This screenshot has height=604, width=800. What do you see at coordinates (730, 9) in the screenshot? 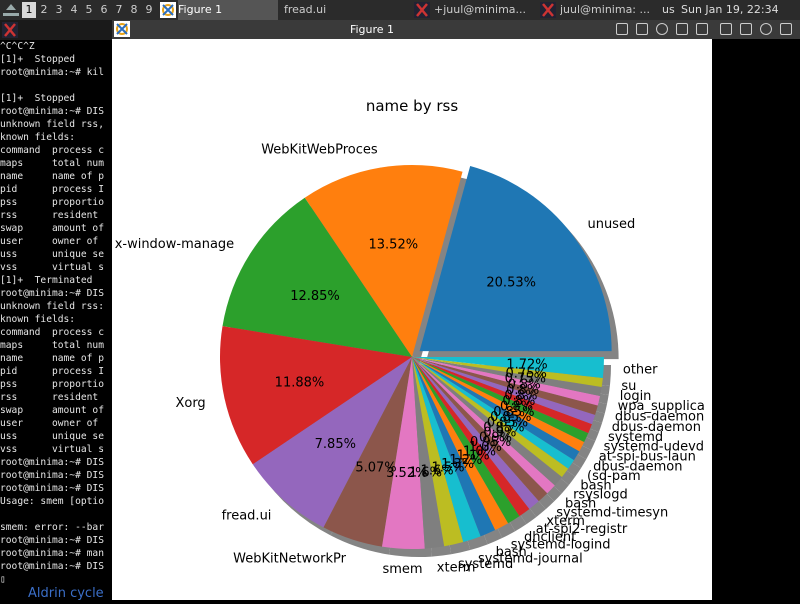
I see `clock: Sun Jan 19, 22:34` at bounding box center [730, 9].